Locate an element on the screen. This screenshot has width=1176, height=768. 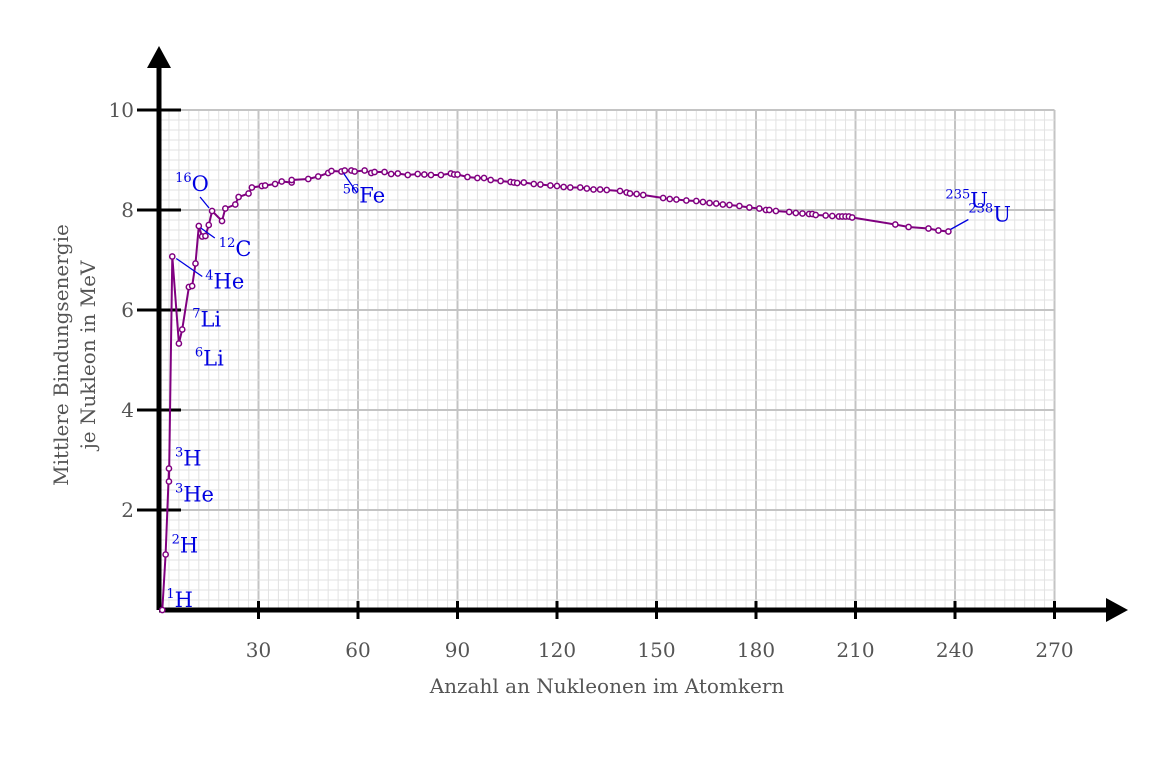
y-axis-title-line-1: Mittlere Bindungsenergie is located at coordinates (61, 355).